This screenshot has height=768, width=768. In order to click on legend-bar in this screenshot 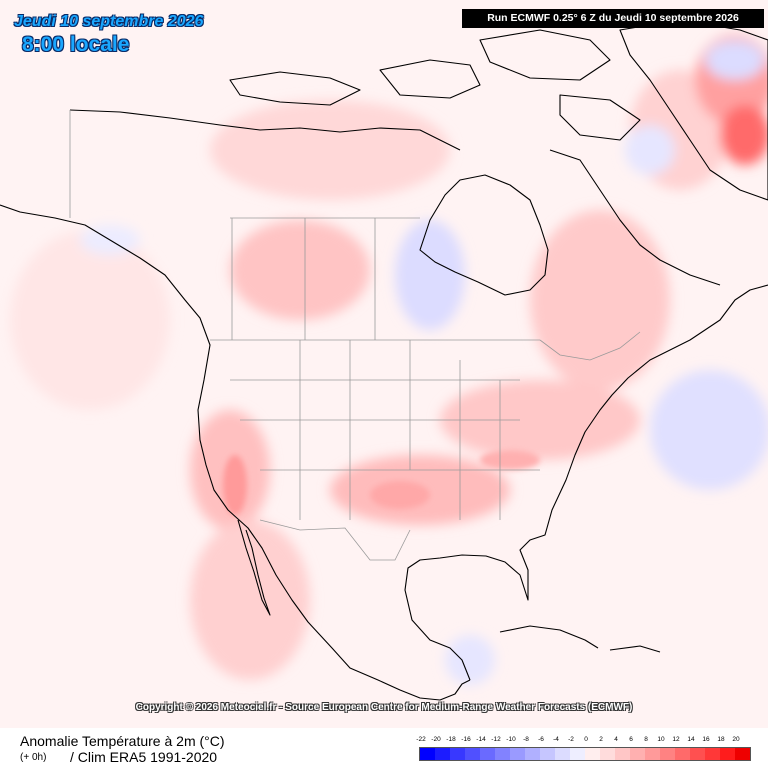, I will do `click(585, 754)`.